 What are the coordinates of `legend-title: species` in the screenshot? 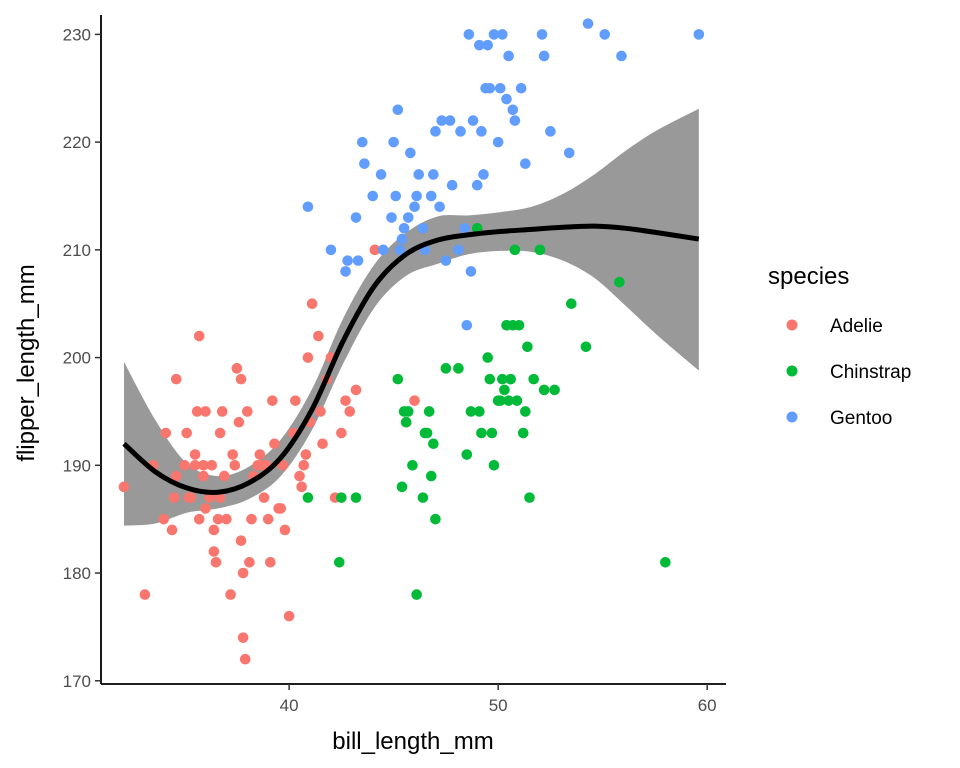 It's located at (808, 276).